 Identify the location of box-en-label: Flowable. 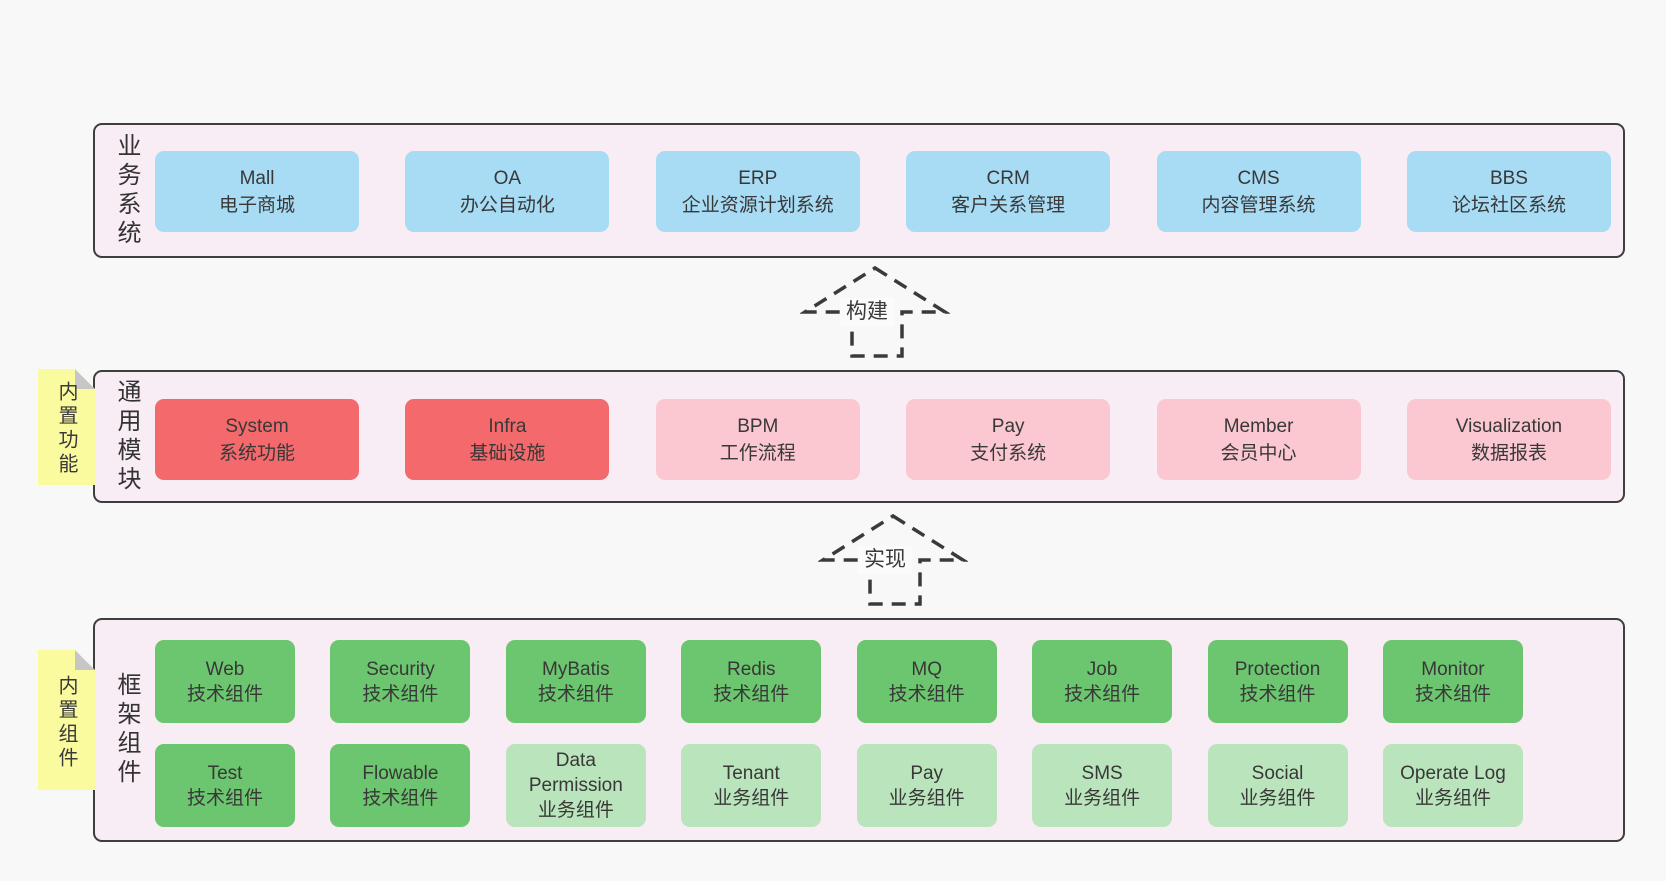
(400, 773).